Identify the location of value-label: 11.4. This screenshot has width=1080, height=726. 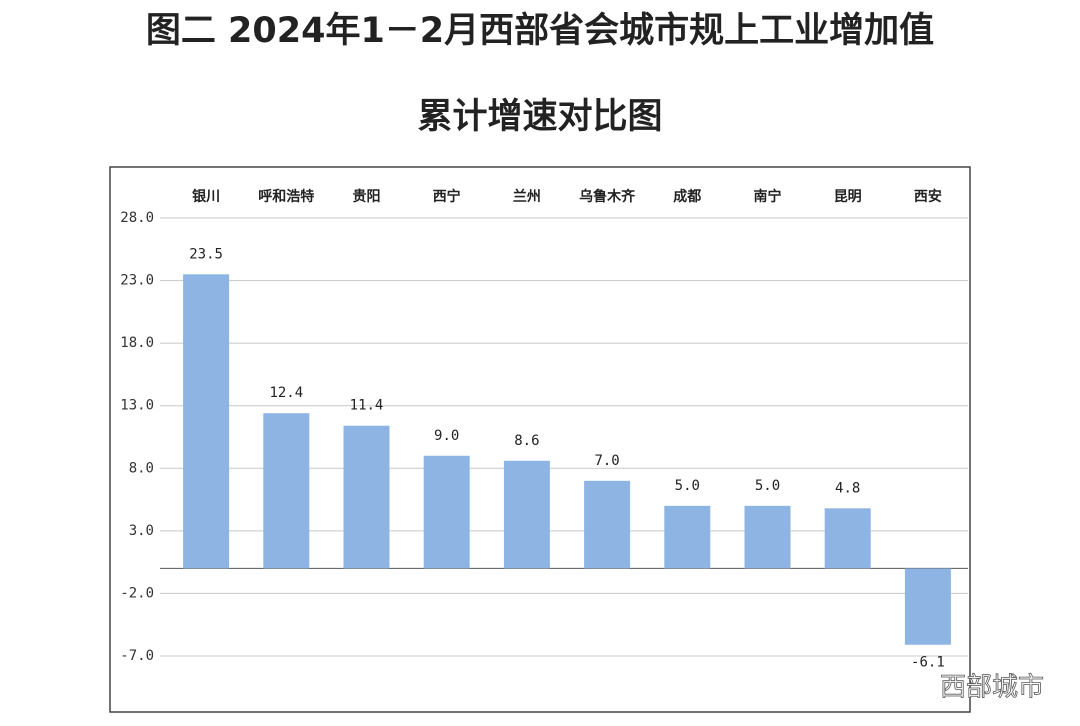
(367, 406).